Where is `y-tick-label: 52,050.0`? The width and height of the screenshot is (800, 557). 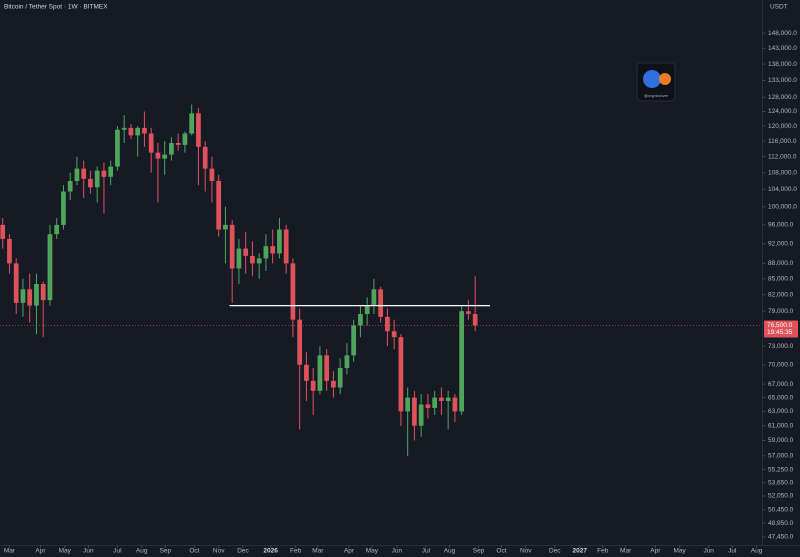
y-tick-label: 52,050.0 is located at coordinates (781, 496).